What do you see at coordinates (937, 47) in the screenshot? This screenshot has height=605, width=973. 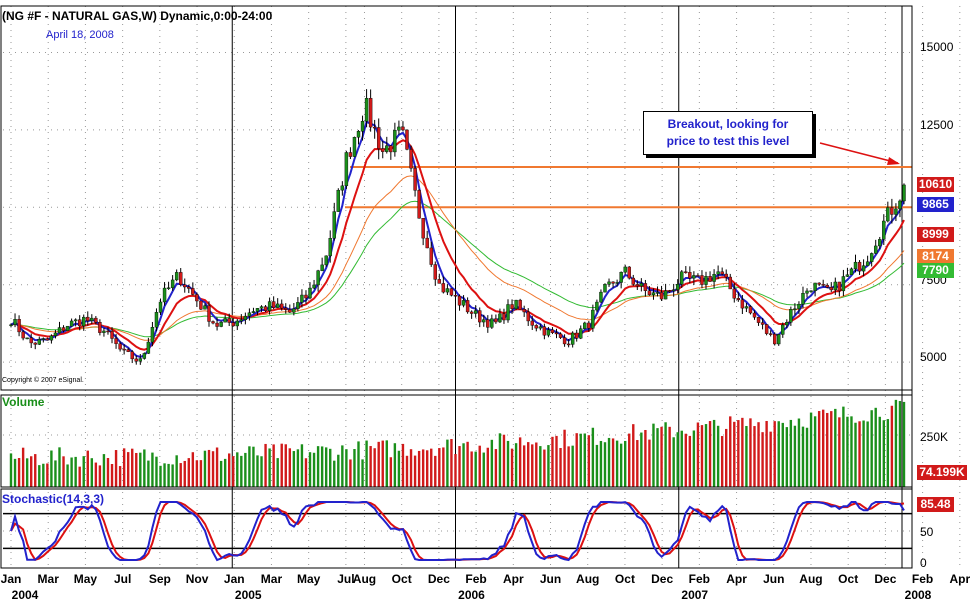 I see `y-tick-15000: 15000` at bounding box center [937, 47].